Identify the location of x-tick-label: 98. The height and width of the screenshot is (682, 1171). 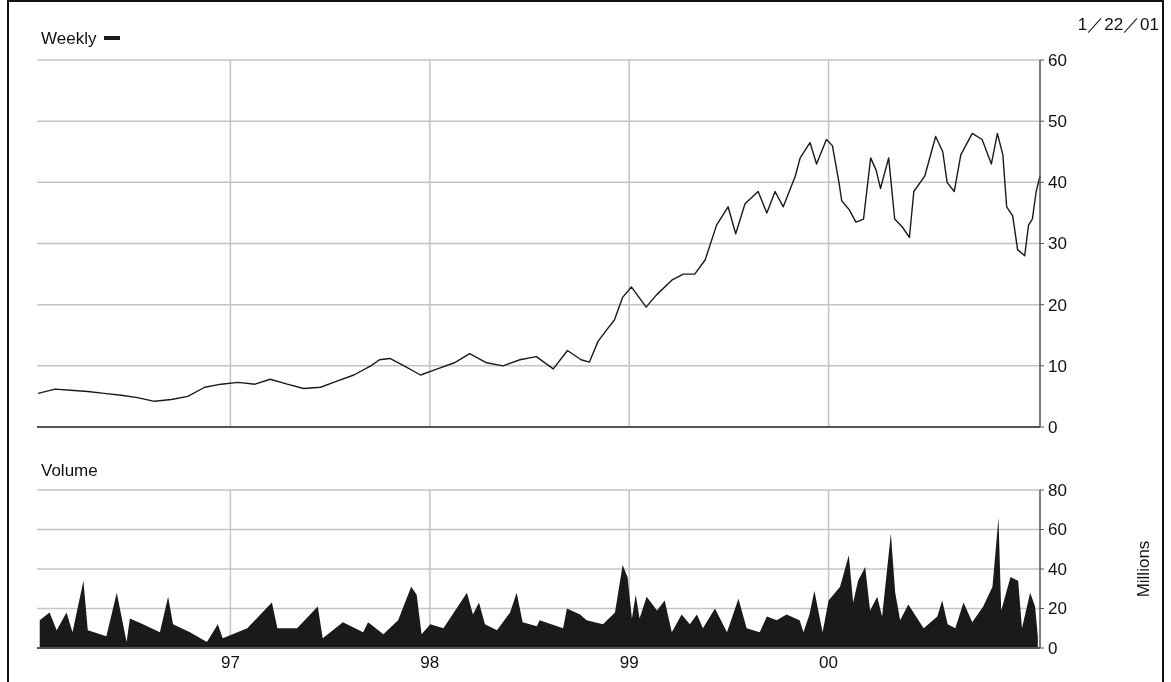
(430, 662).